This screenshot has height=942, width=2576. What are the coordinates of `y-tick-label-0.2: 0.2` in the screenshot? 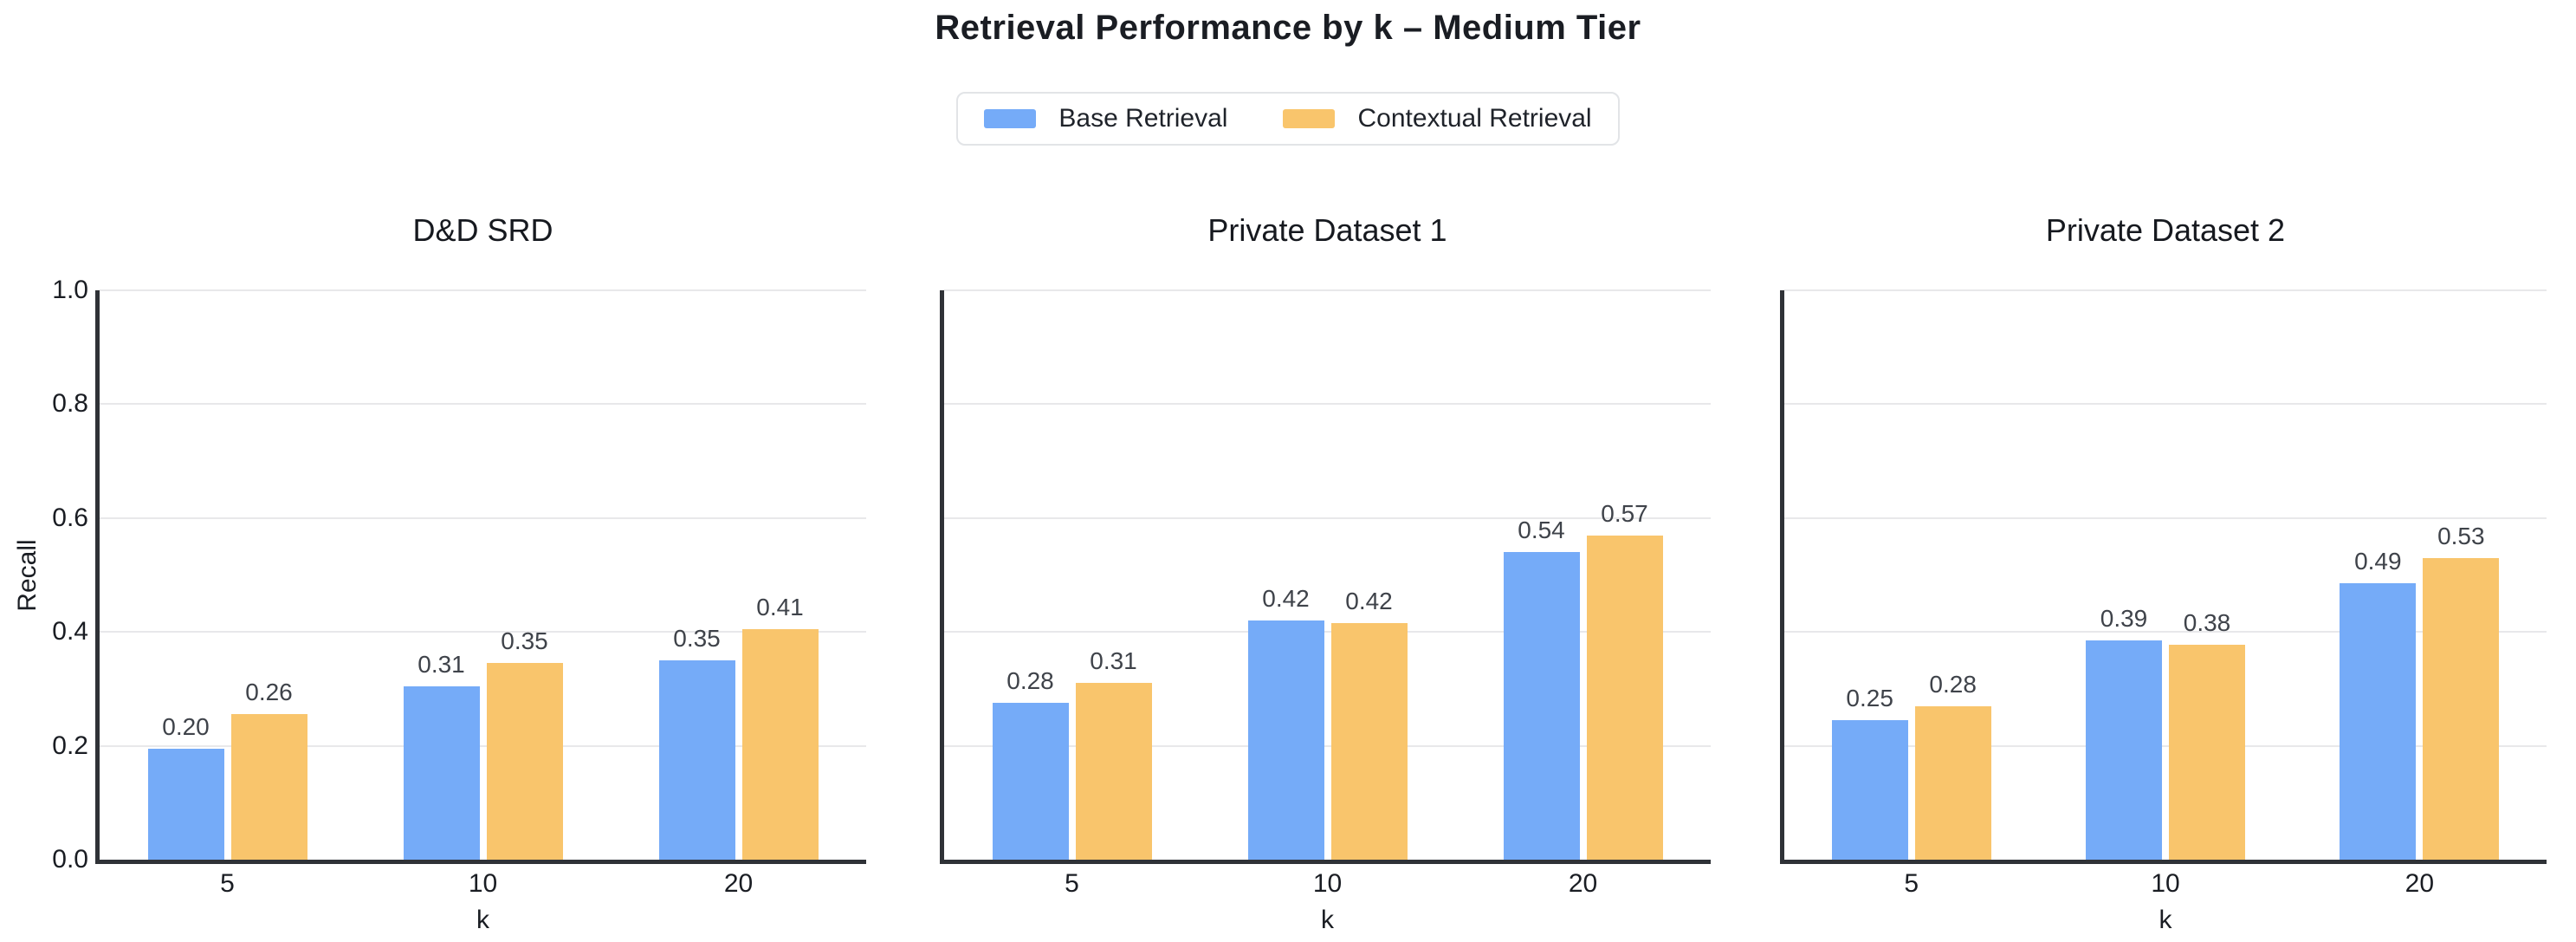 It's located at (70, 745).